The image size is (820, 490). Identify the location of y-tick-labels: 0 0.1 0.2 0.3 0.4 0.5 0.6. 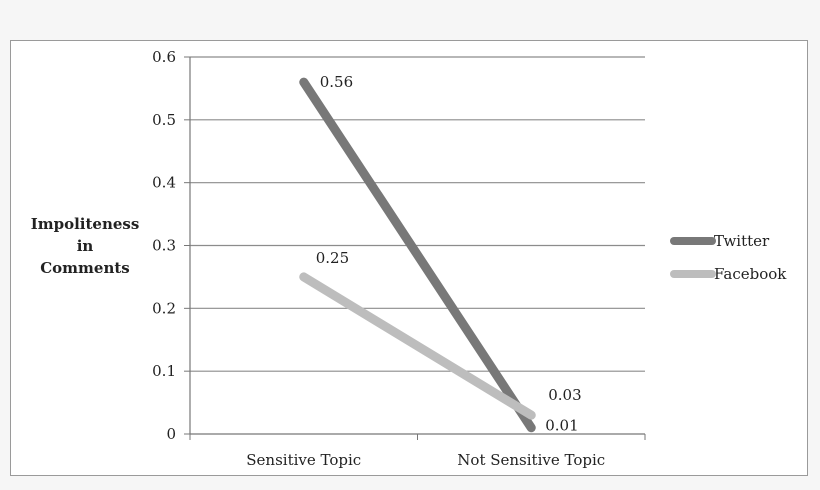
(164, 245).